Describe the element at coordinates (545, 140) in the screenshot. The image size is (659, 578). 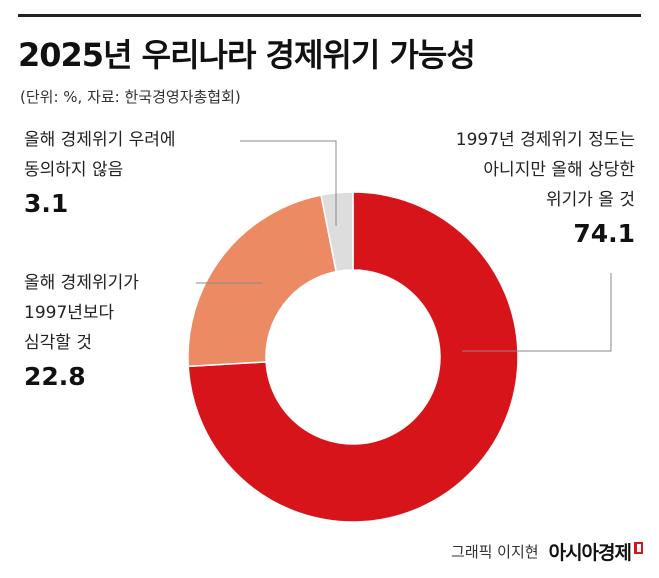
I see `label-series-1-line-1: 1997년 경제위기 정도는` at that location.